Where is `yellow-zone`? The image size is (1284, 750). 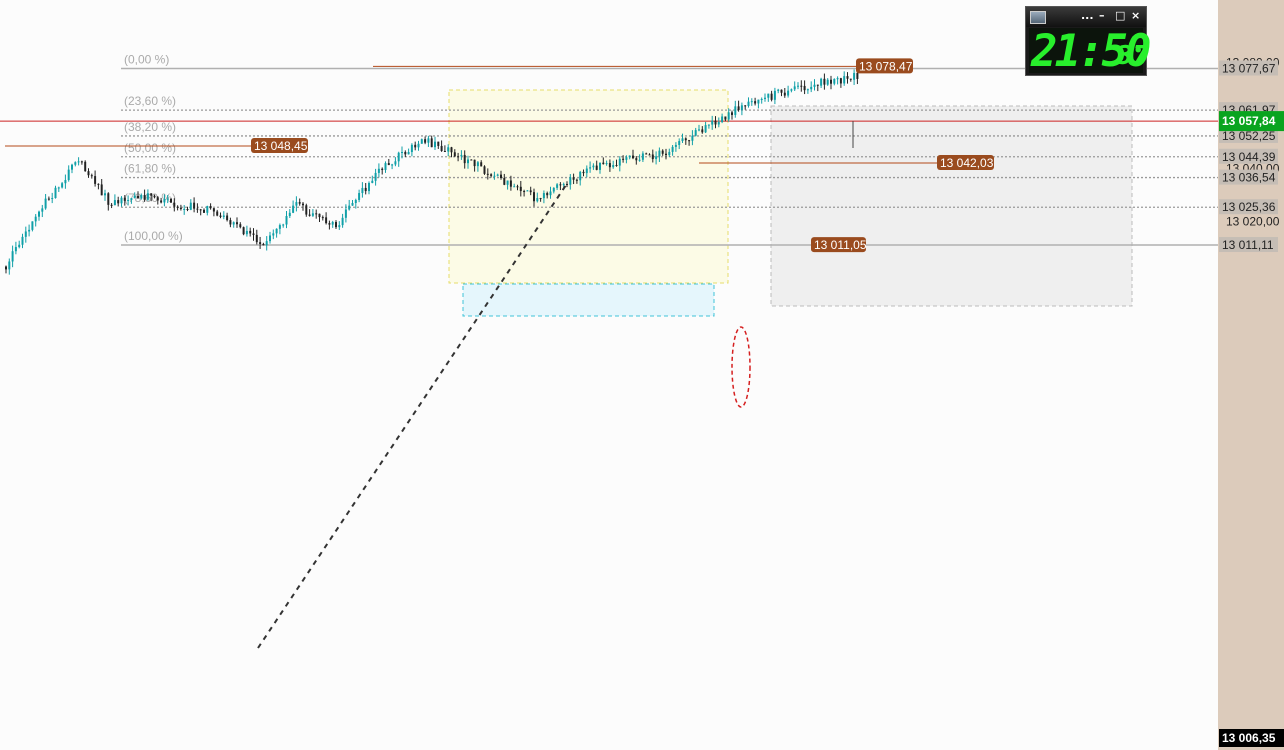
yellow-zone is located at coordinates (588, 186).